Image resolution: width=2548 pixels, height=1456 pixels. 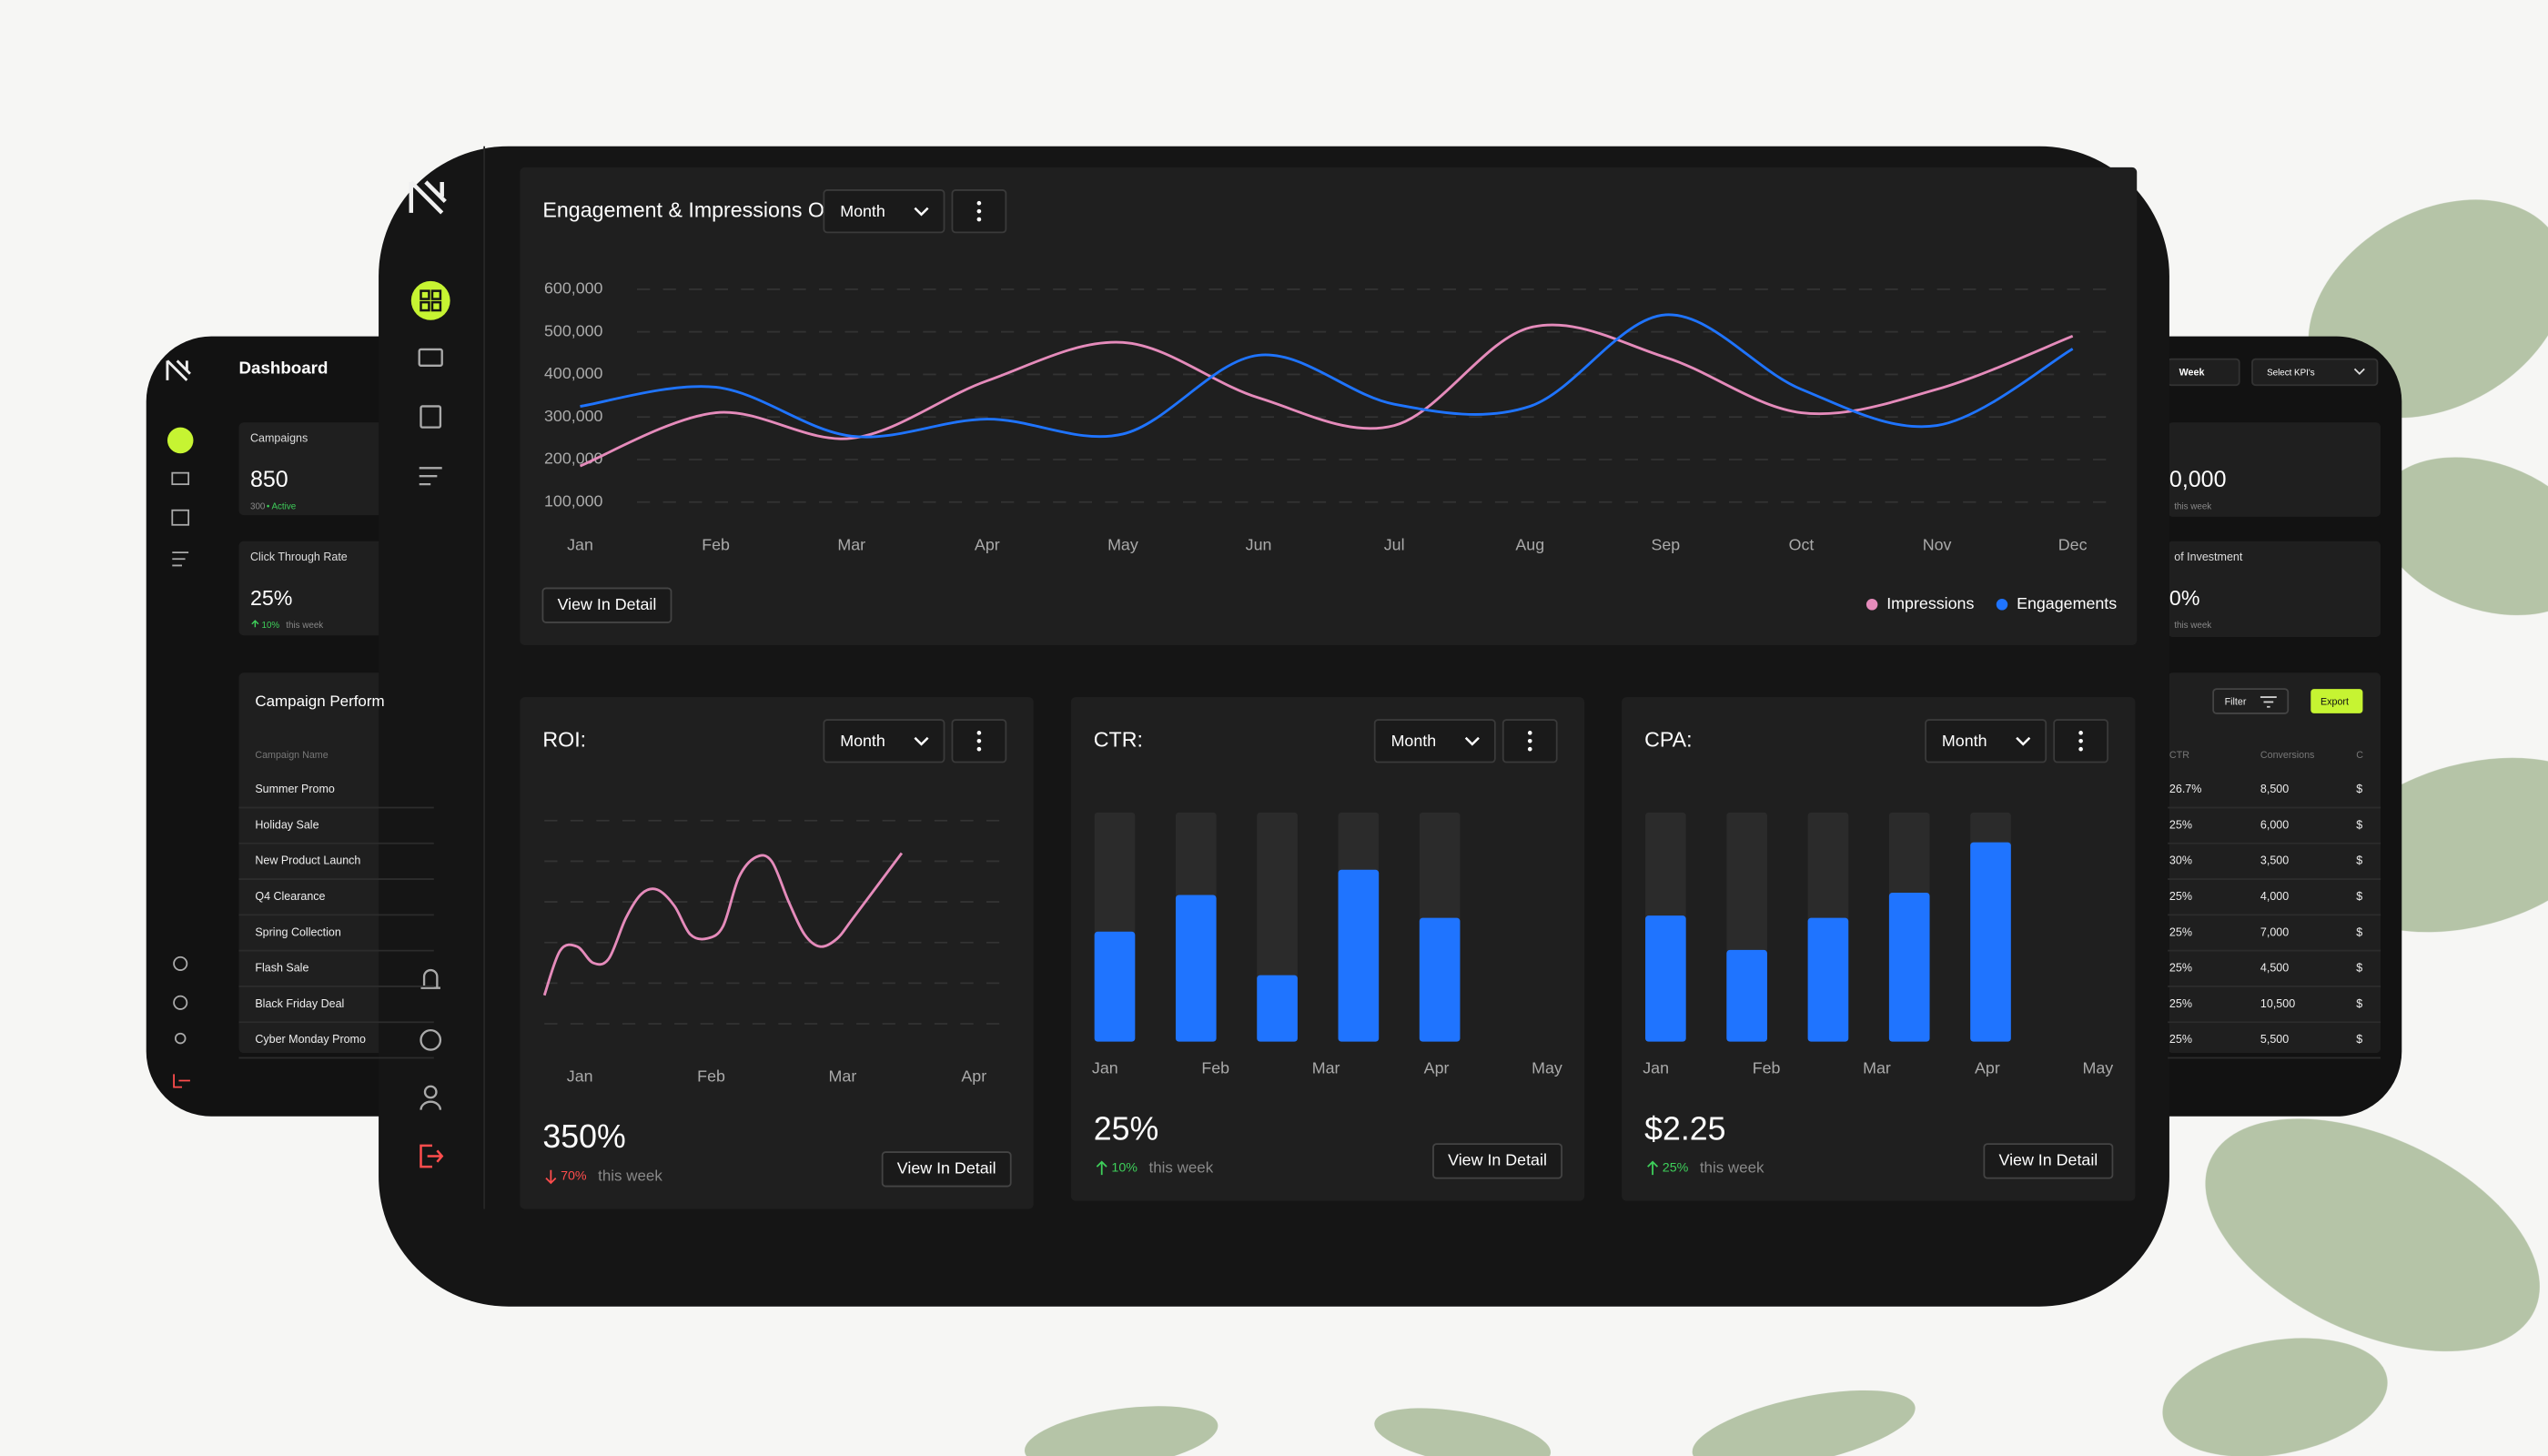 What do you see at coordinates (431, 358) in the screenshot?
I see `nav-campaign-icon` at bounding box center [431, 358].